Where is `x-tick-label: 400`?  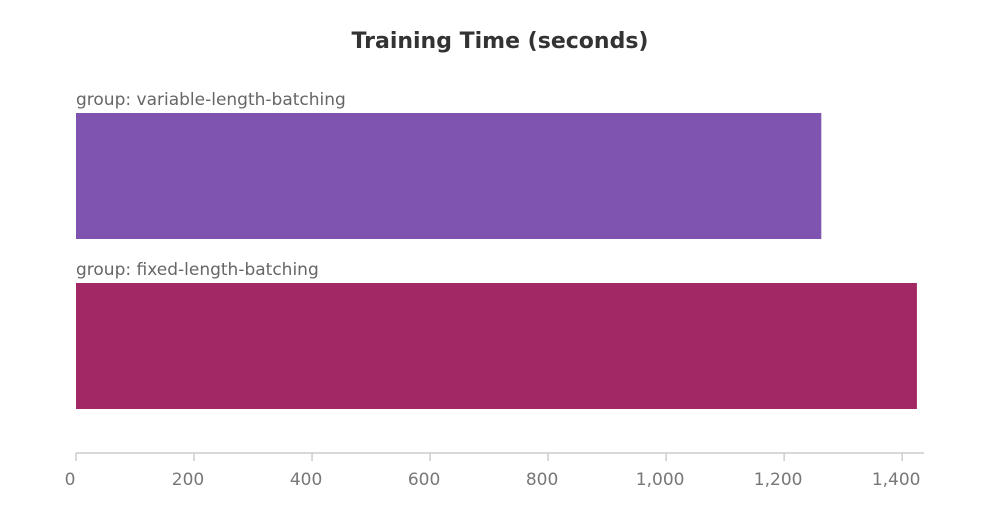 x-tick-label: 400 is located at coordinates (306, 480).